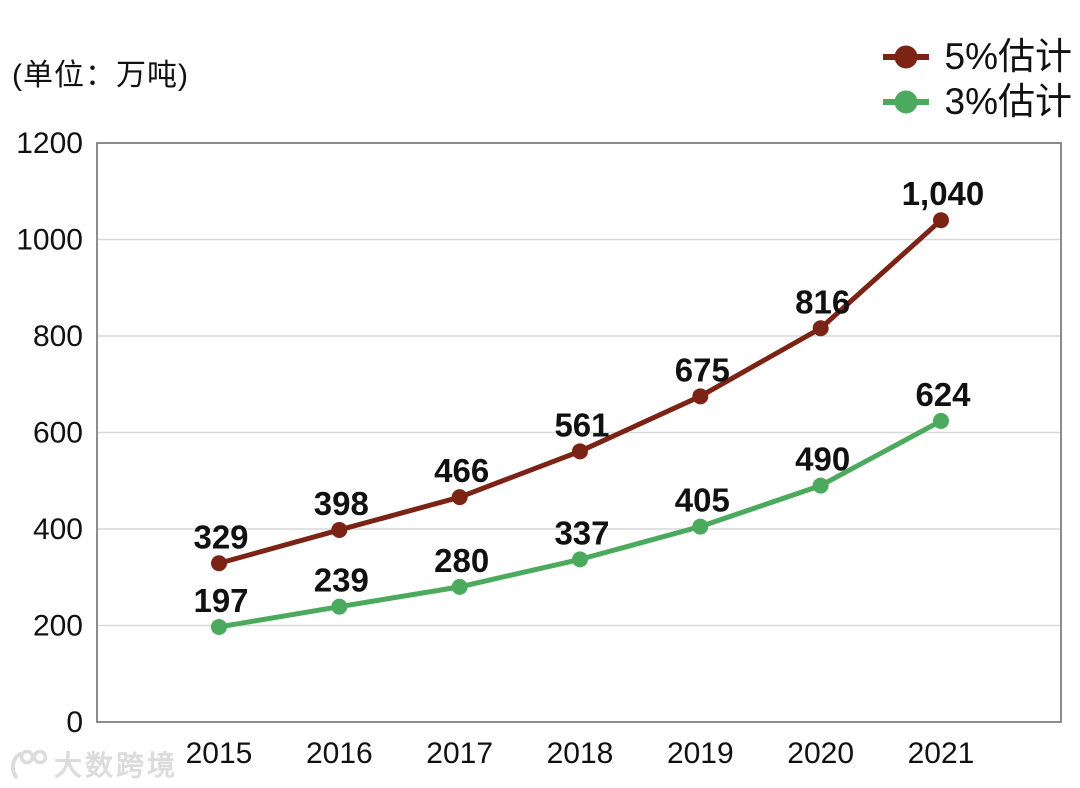 This screenshot has height=788, width=1080. I want to click on legend: 5%估计 3%估计, so click(976, 79).